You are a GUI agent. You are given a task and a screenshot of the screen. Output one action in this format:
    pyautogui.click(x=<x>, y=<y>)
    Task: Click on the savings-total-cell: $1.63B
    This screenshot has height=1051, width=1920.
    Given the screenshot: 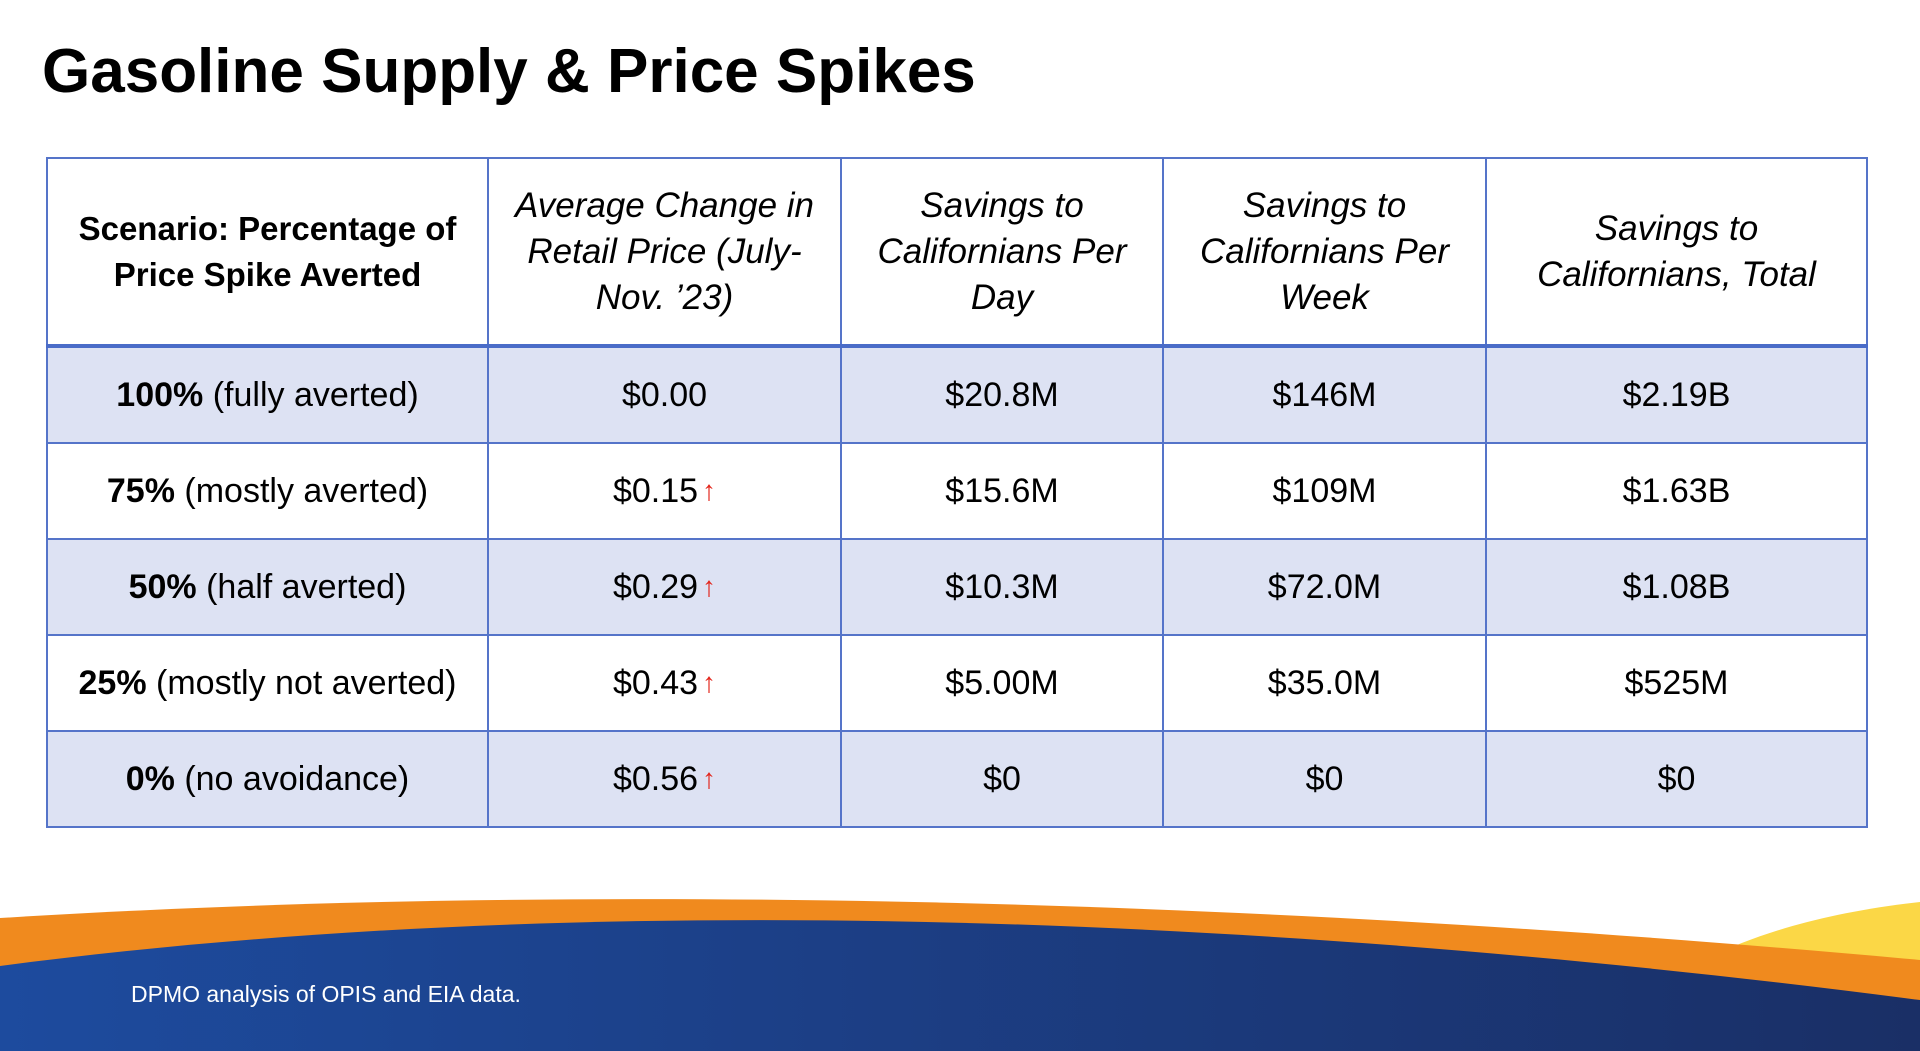 What is the action you would take?
    pyautogui.click(x=1676, y=491)
    